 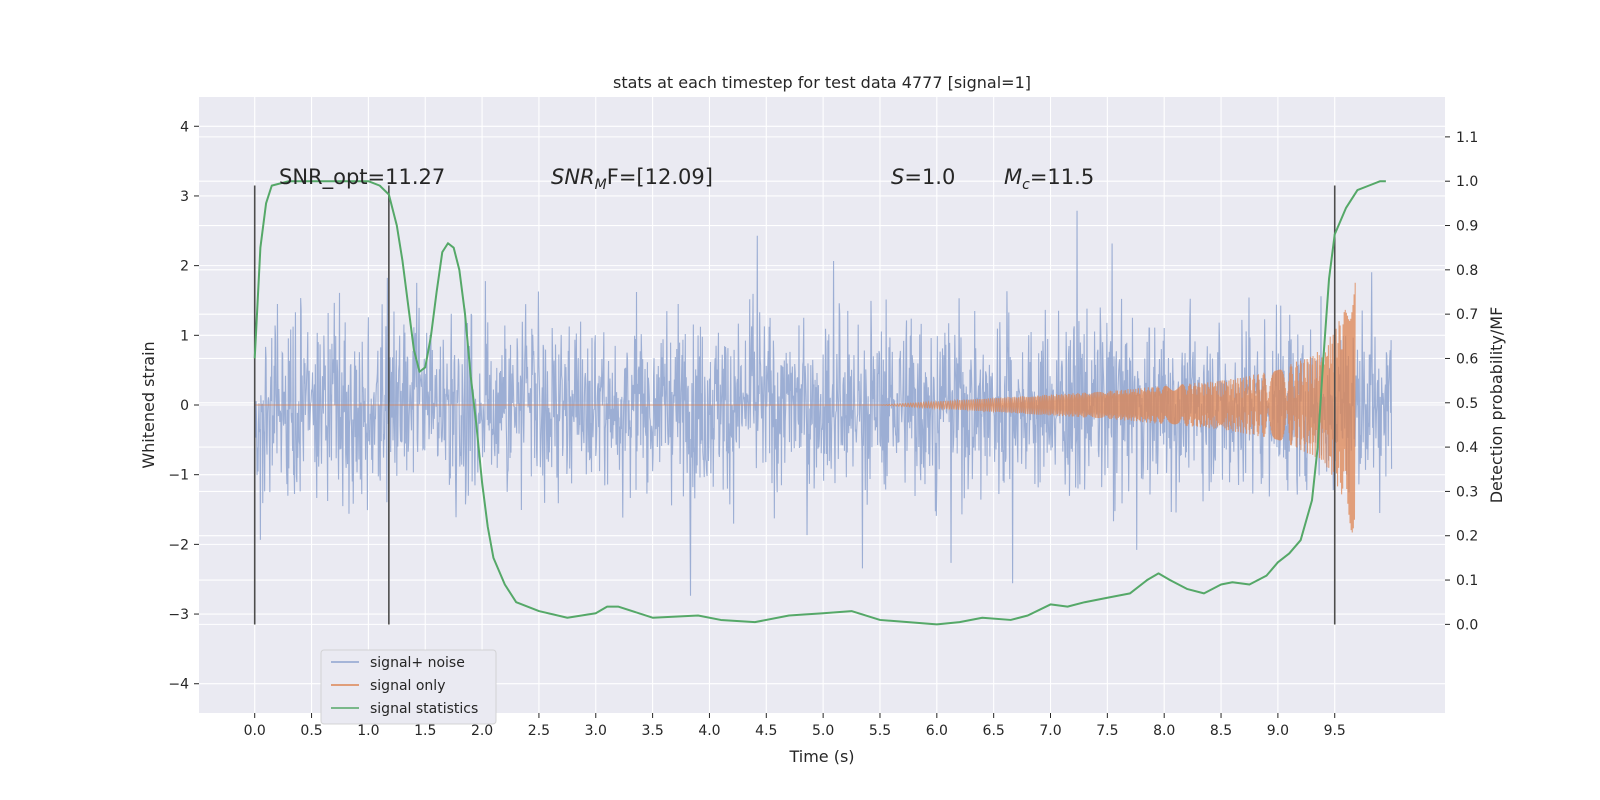 What do you see at coordinates (1221, 731) in the screenshot?
I see `x-tick-label: 8.5` at bounding box center [1221, 731].